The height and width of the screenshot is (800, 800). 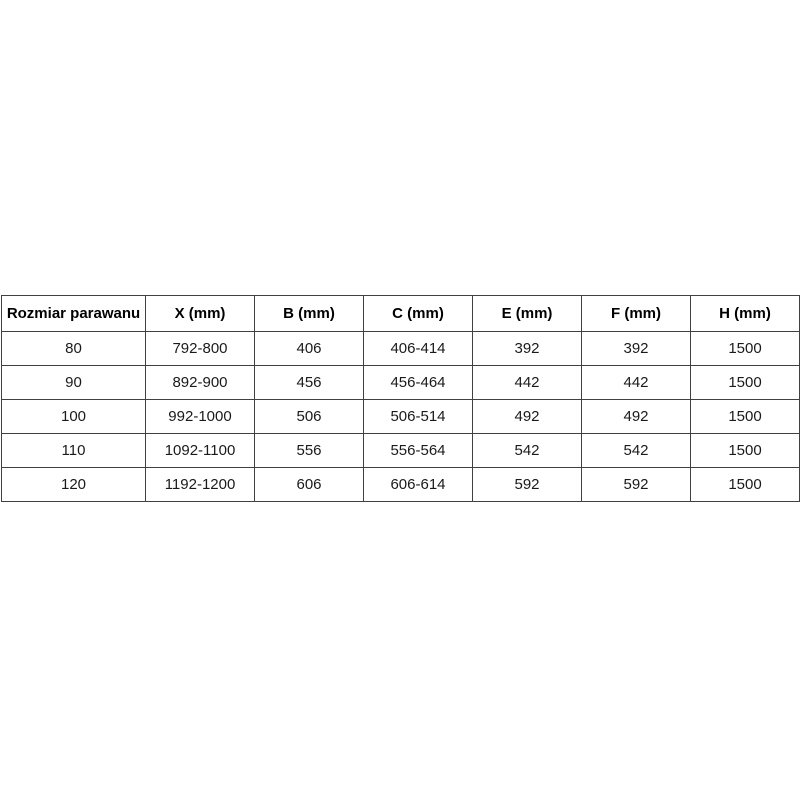 I want to click on table-row: 100 992-1000 506 506-514 492 492 1500, so click(x=400, y=416).